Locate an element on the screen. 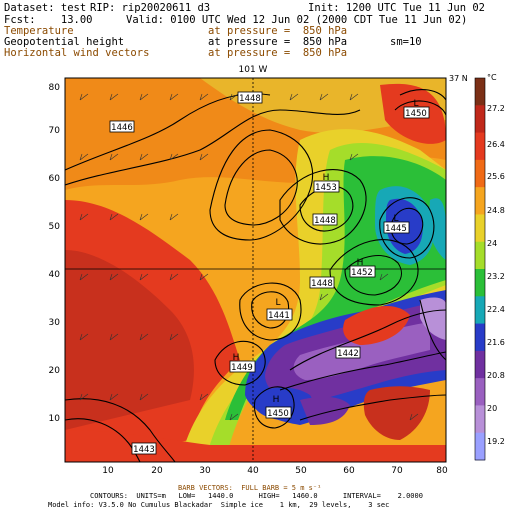 The height and width of the screenshot is (512, 512). colorbar-label: 19.2 is located at coordinates (496, 441).